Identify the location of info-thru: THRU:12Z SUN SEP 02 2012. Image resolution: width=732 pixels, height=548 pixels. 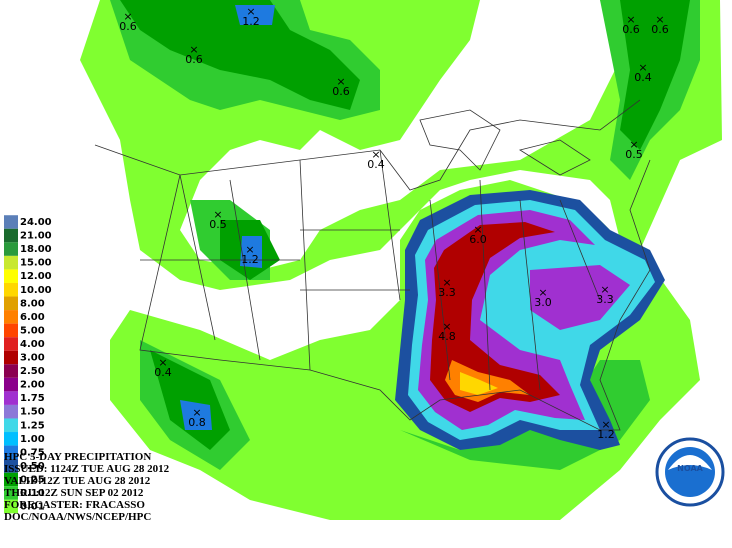
(74, 493).